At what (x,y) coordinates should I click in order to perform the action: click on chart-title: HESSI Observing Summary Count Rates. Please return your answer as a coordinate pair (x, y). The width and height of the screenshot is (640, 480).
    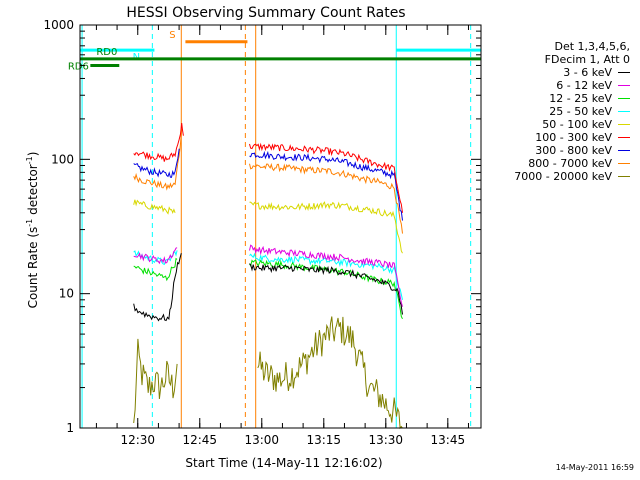
    Looking at the image, I should click on (265, 13).